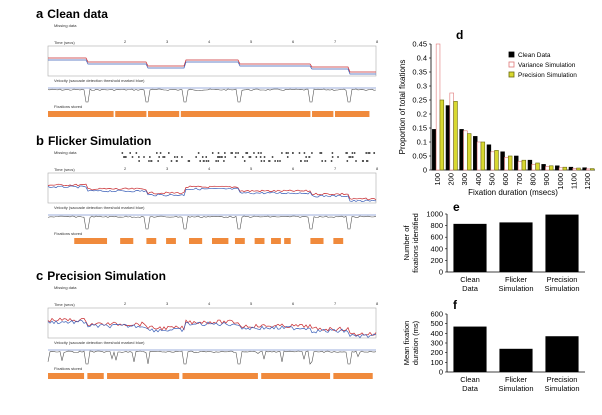 Image resolution: width=602 pixels, height=415 pixels. What do you see at coordinates (470, 288) in the screenshot?
I see `e-x-tick-label-line: Data` at bounding box center [470, 288].